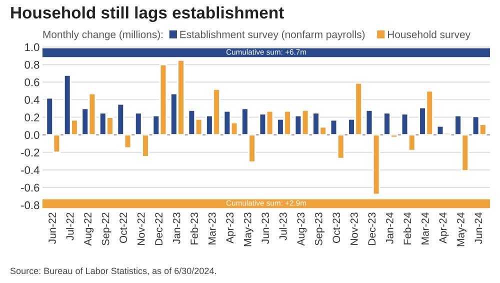  What do you see at coordinates (231, 228) in the screenshot?
I see `x-tick-label: Apr-23` at bounding box center [231, 228].